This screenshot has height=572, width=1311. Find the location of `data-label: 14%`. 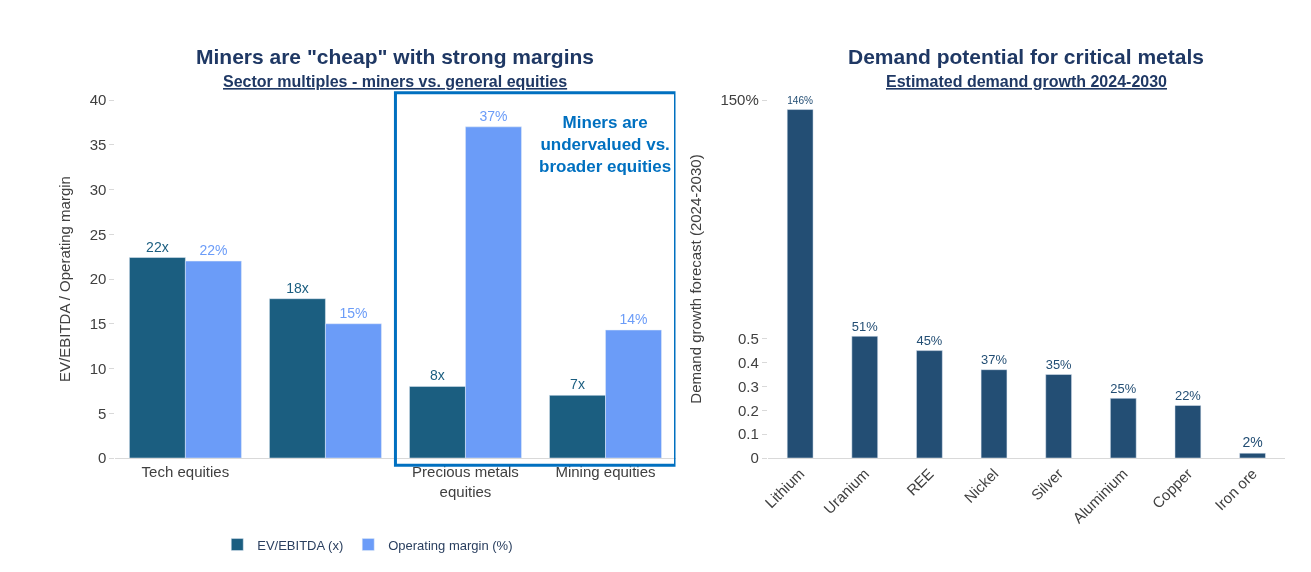

data-label: 14% is located at coordinates (633, 319).